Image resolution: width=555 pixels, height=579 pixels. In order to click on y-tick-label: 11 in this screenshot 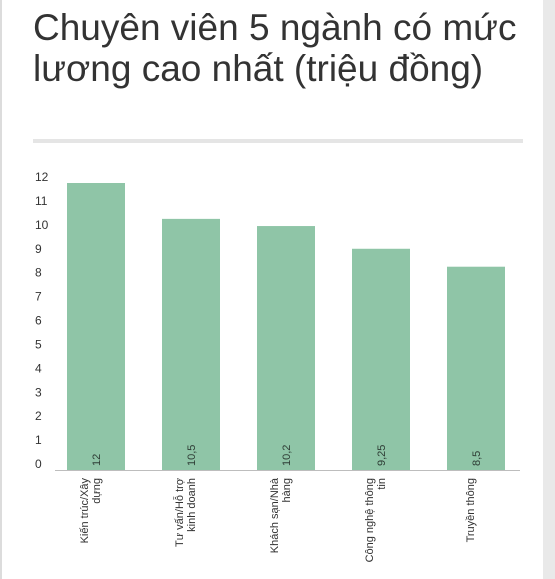, I will do `click(41, 201)`.